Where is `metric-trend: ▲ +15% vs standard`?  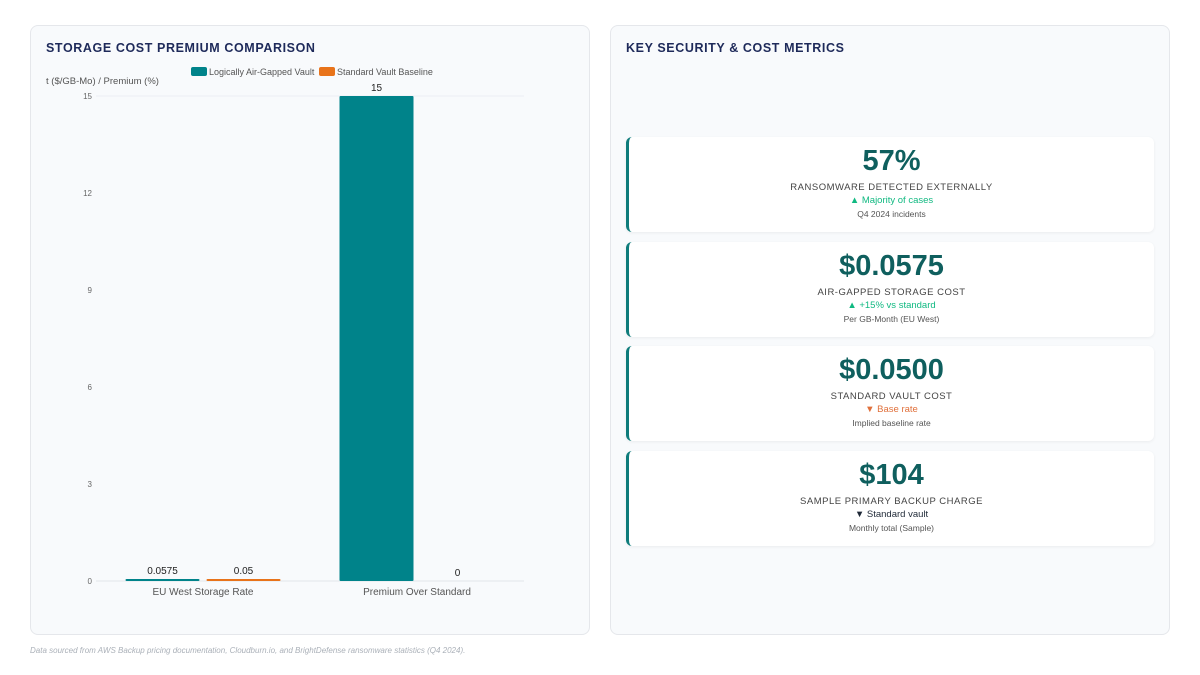 metric-trend: ▲ +15% vs standard is located at coordinates (891, 305).